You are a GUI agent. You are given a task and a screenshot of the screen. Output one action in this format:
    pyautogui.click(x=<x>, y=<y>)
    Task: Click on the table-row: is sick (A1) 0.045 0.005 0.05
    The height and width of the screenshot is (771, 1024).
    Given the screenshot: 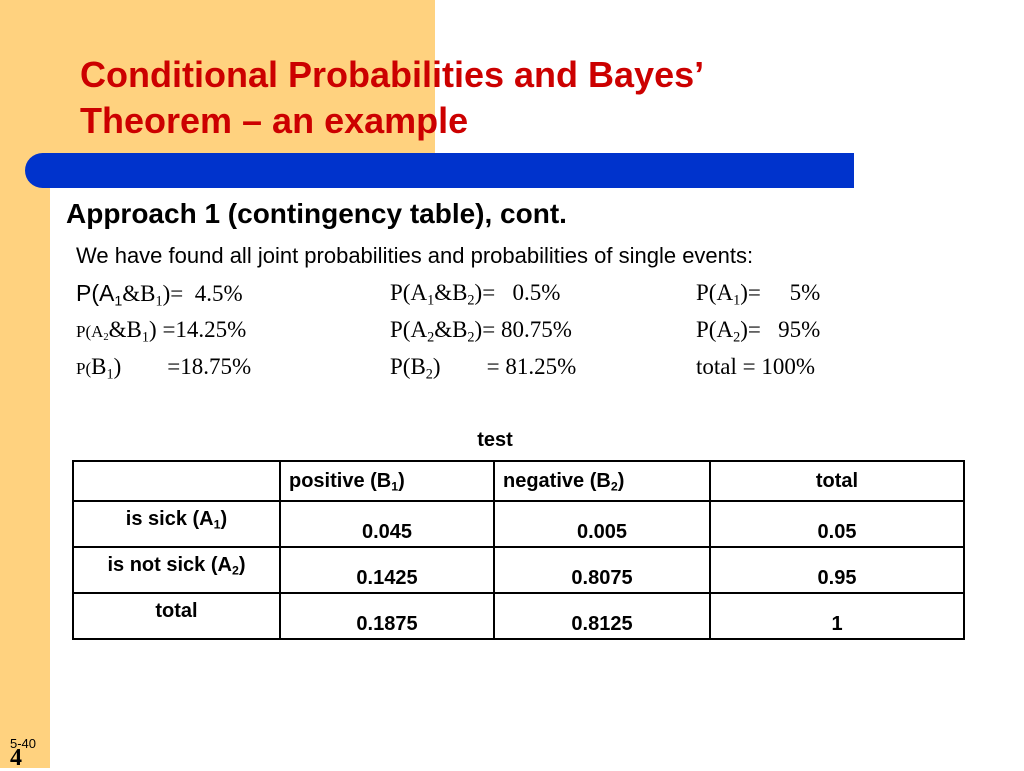 What is the action you would take?
    pyautogui.click(x=518, y=524)
    